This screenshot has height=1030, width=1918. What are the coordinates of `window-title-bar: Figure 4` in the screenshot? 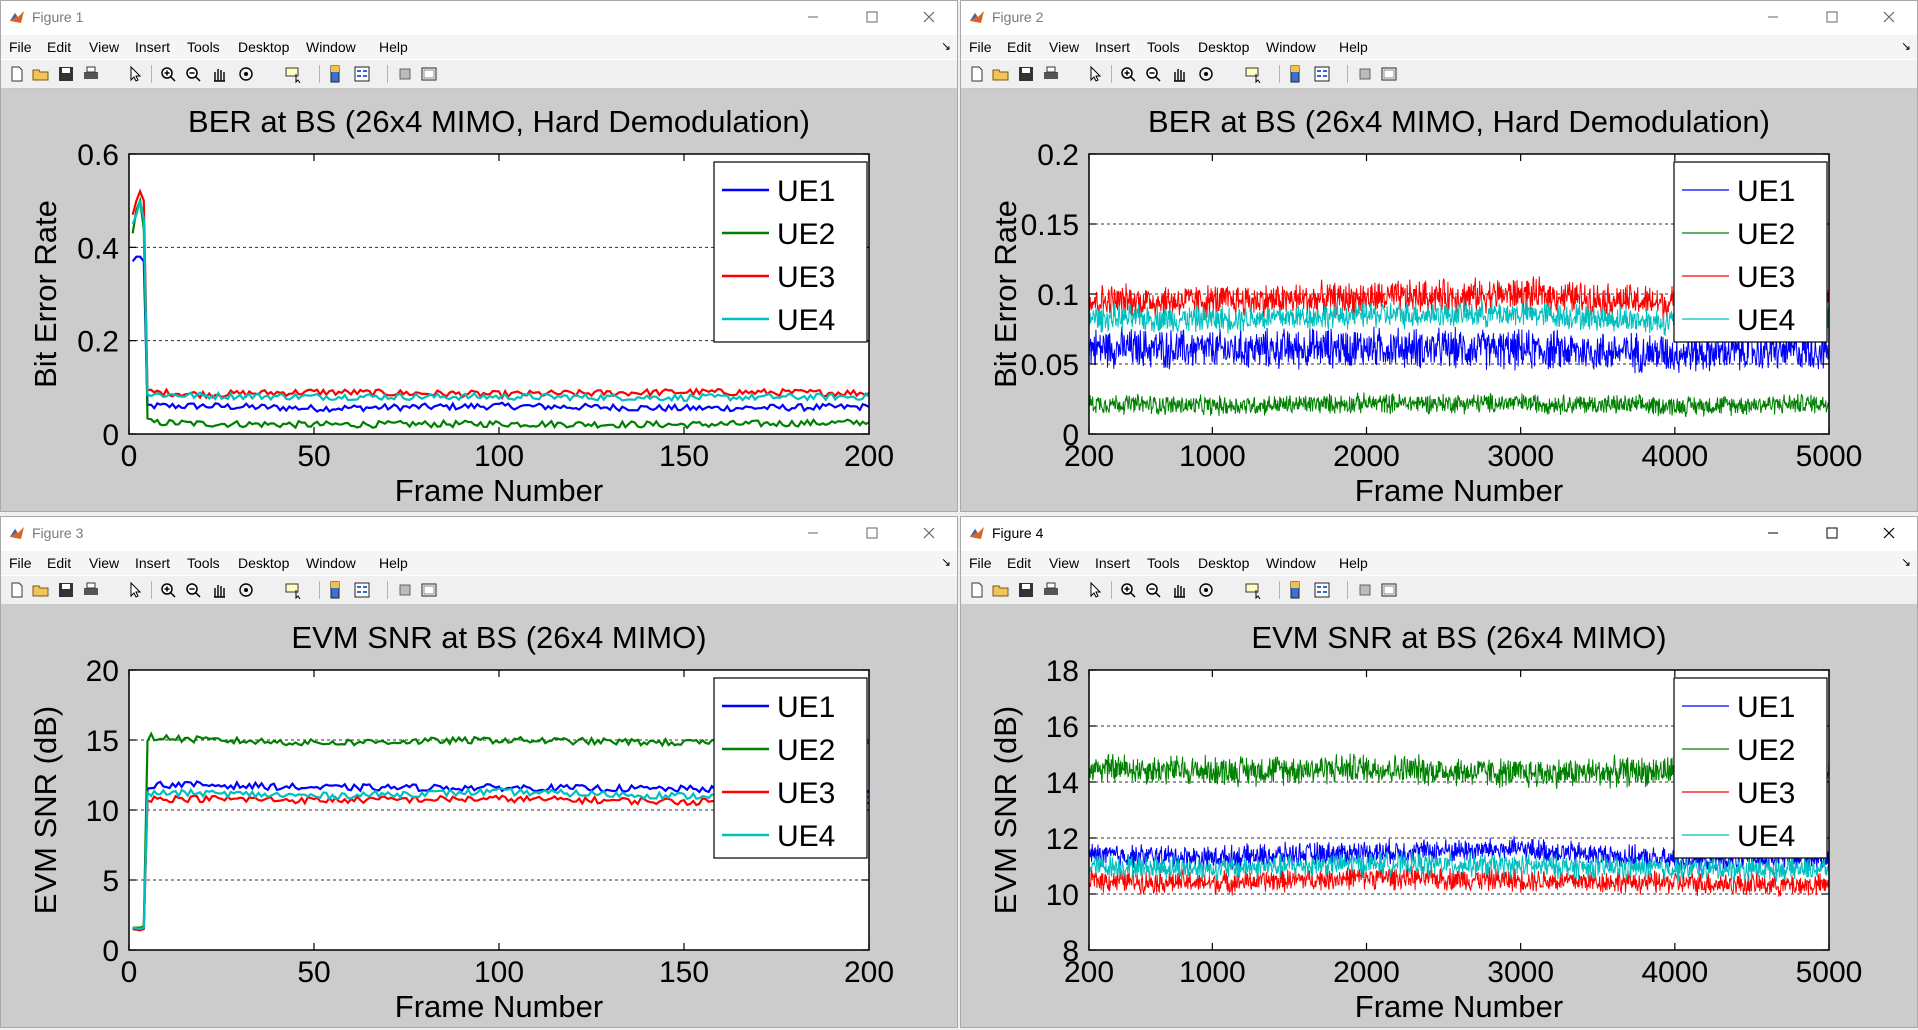 It's located at (1439, 533).